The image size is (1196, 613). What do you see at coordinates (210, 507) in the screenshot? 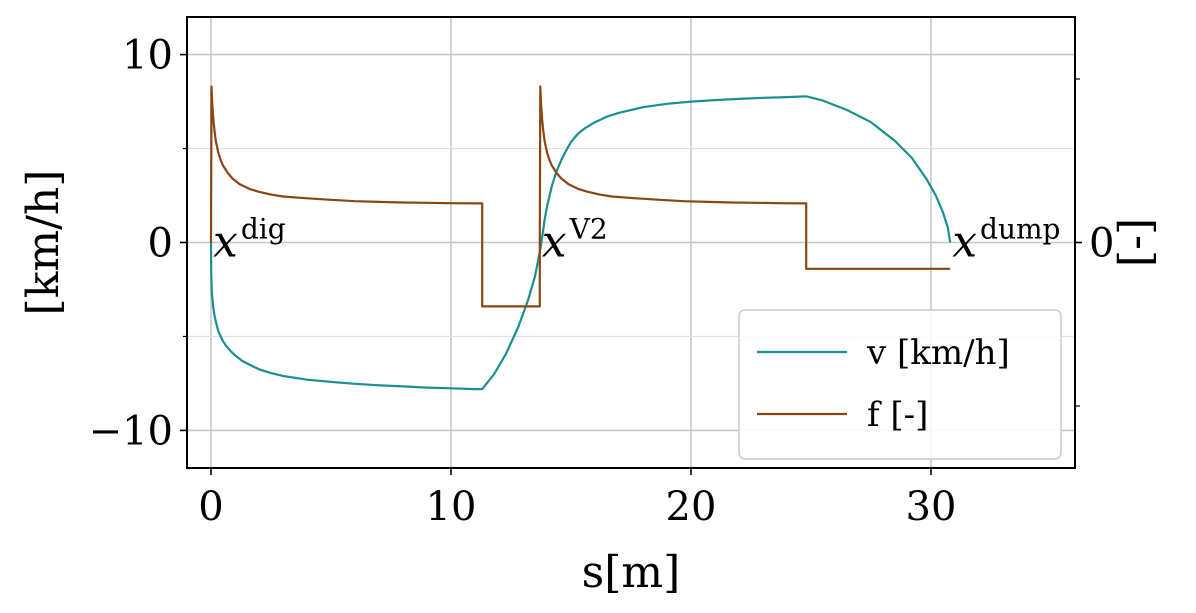
I see `x-tick-label: 0` at bounding box center [210, 507].